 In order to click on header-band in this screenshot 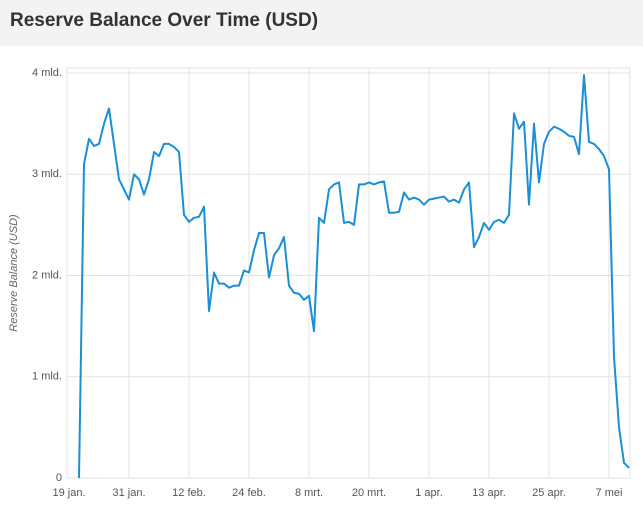, I will do `click(321, 23)`.